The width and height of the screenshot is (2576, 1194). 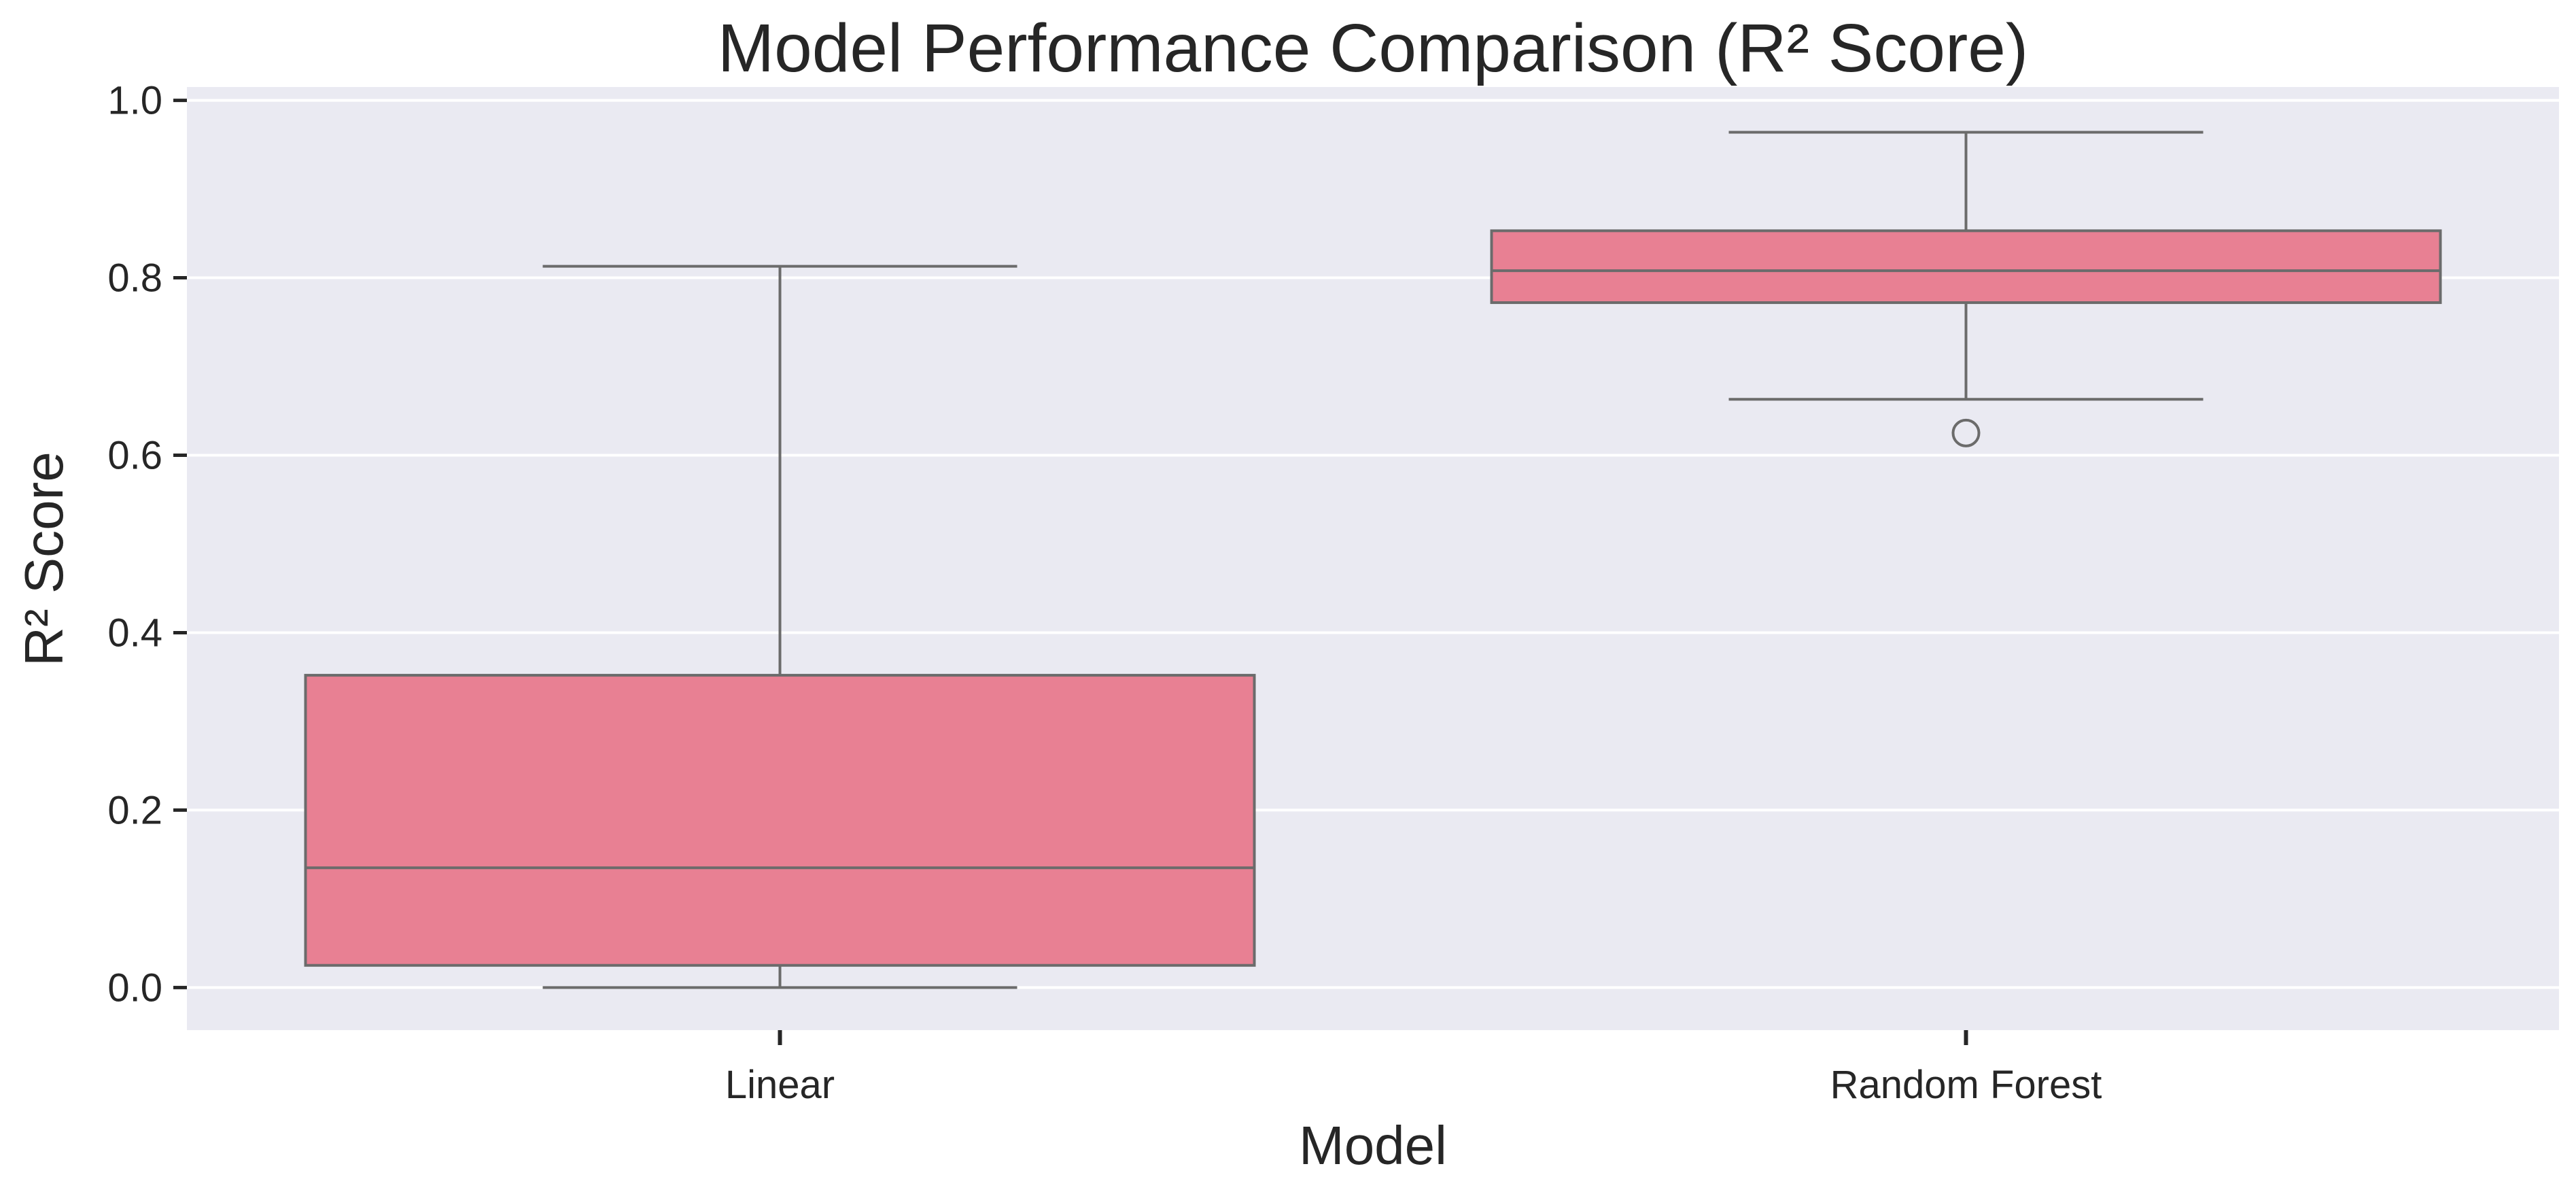 I want to click on outlier-point, so click(x=1966, y=433).